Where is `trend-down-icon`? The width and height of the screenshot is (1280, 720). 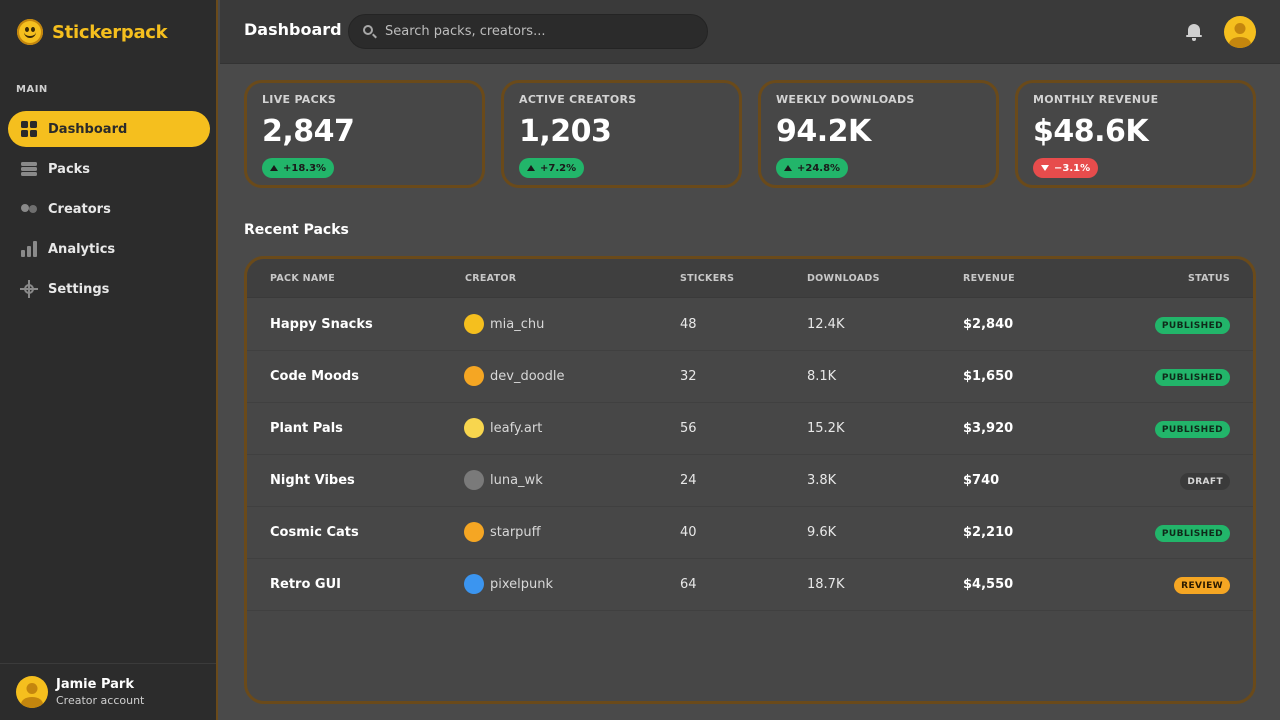 trend-down-icon is located at coordinates (1045, 168).